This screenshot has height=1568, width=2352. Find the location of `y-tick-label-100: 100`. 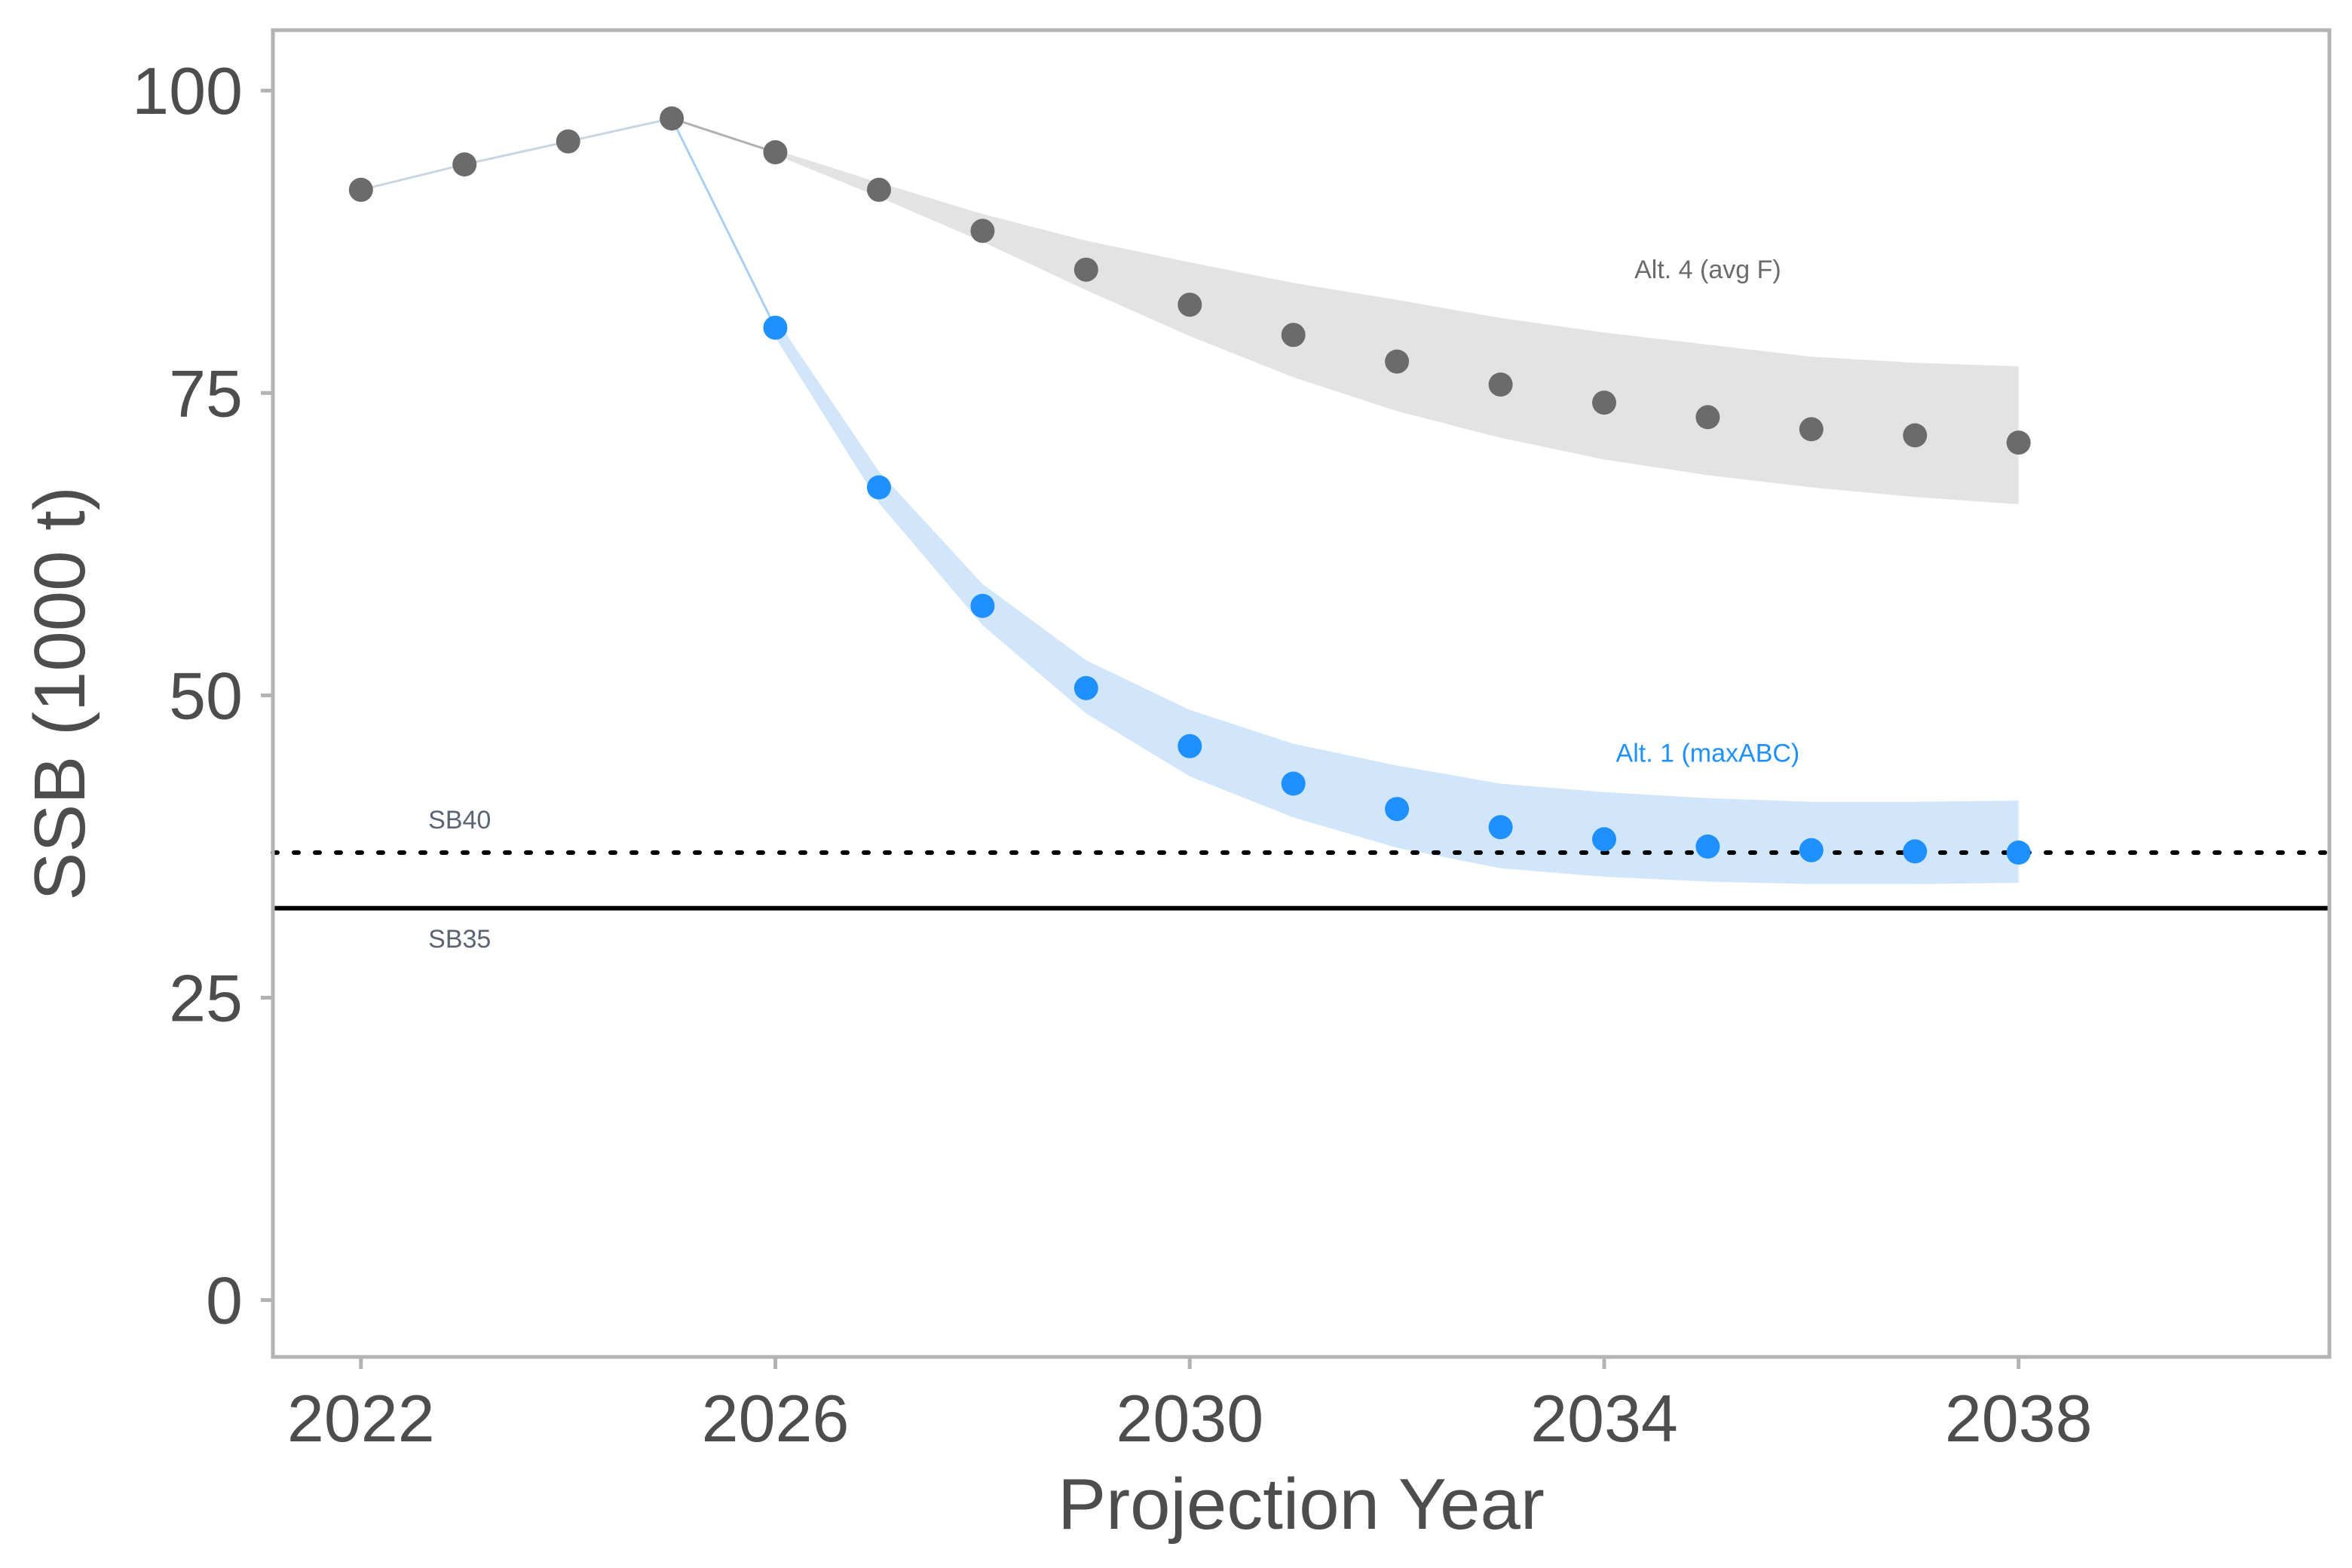

y-tick-label-100: 100 is located at coordinates (187, 91).